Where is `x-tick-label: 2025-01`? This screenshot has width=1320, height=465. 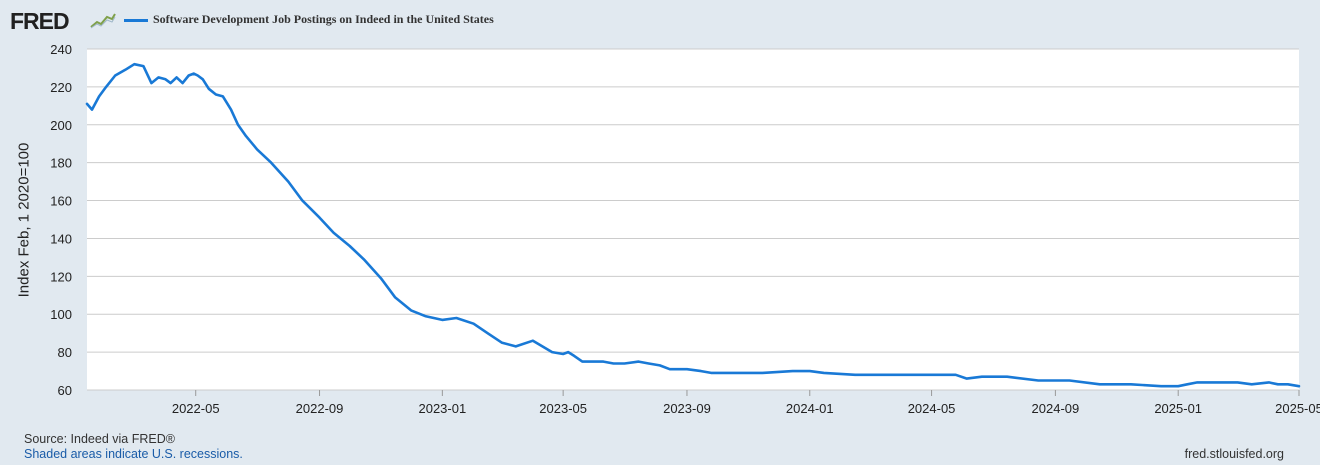 x-tick-label: 2025-01 is located at coordinates (1178, 408).